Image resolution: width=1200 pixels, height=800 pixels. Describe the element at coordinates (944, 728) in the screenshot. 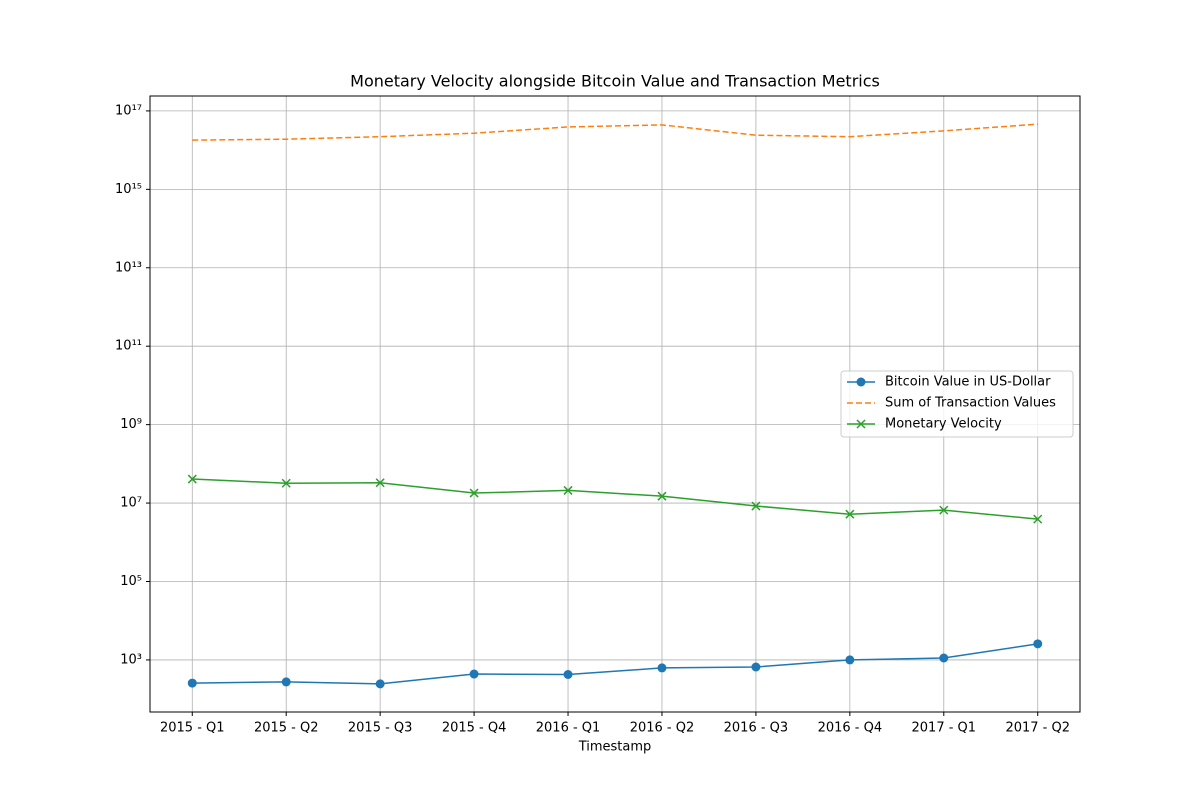

I see `x-tick-label: 2017 - Q1` at that location.